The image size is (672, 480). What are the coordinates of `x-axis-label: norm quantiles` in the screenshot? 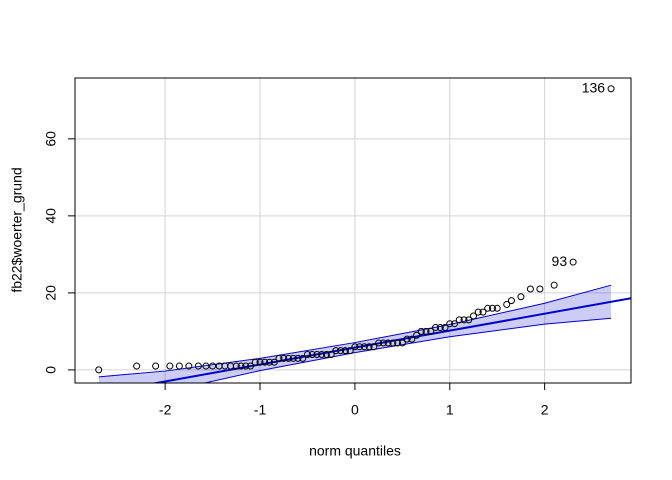 It's located at (355, 451).